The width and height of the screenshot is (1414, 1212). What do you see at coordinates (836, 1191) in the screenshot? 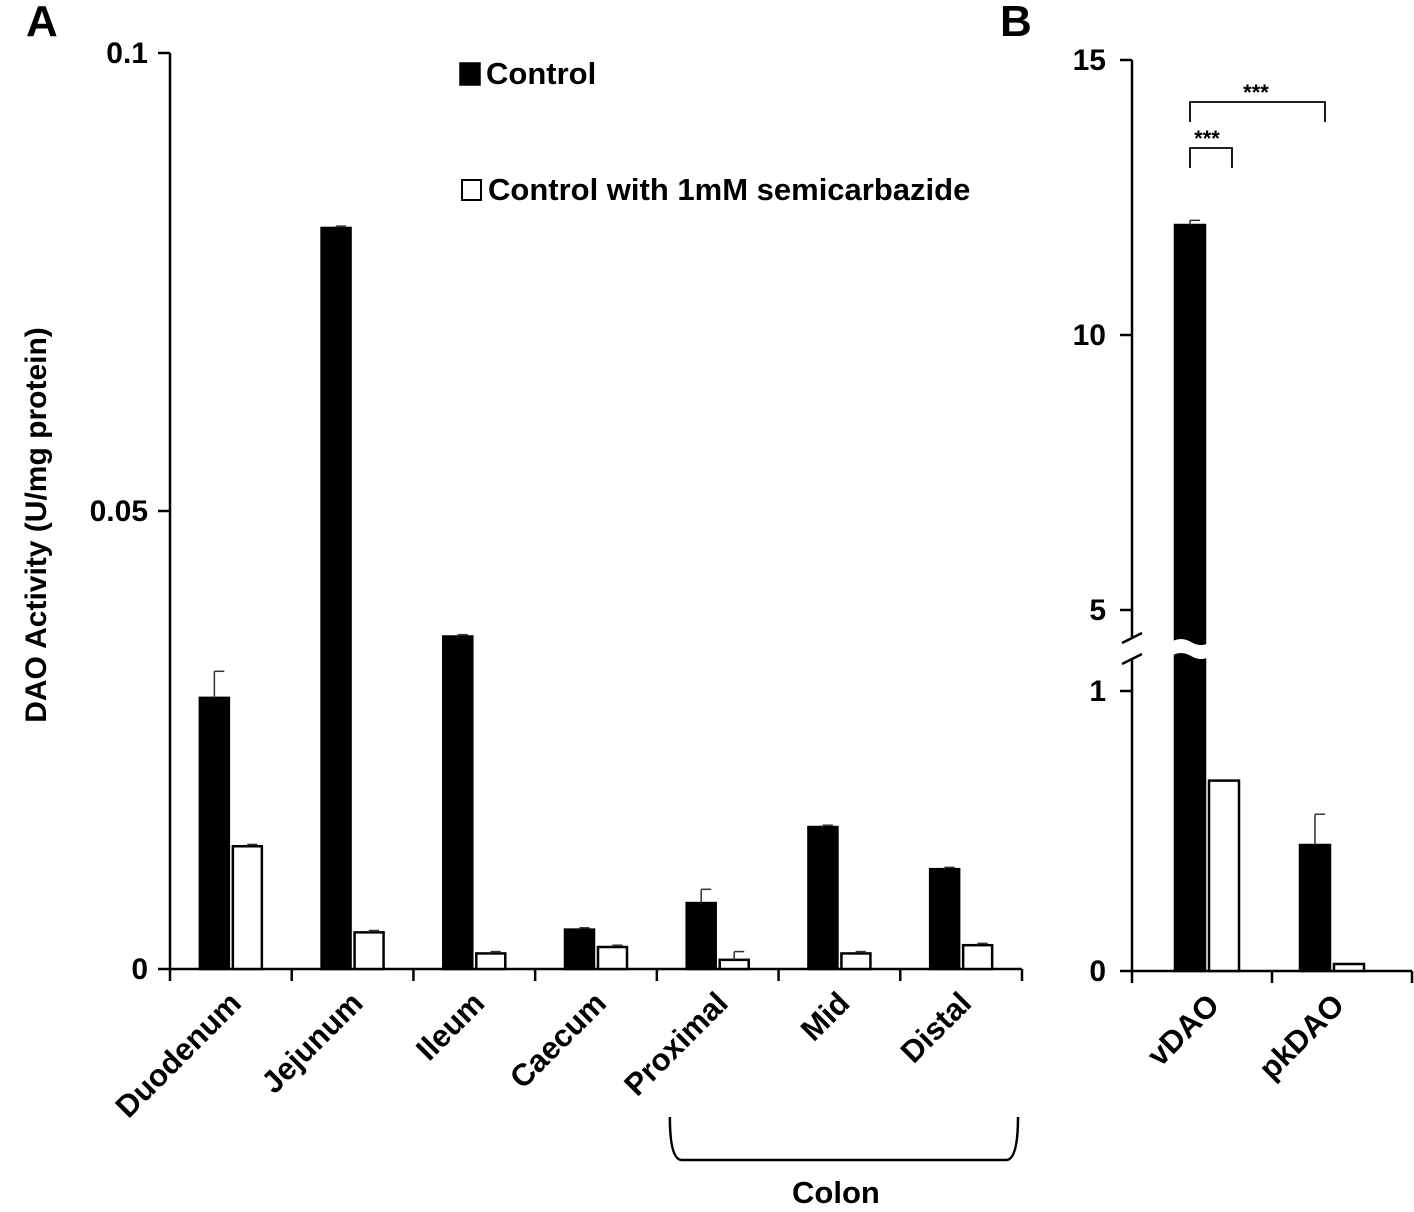
I see `colon-group-label: Colon` at bounding box center [836, 1191].